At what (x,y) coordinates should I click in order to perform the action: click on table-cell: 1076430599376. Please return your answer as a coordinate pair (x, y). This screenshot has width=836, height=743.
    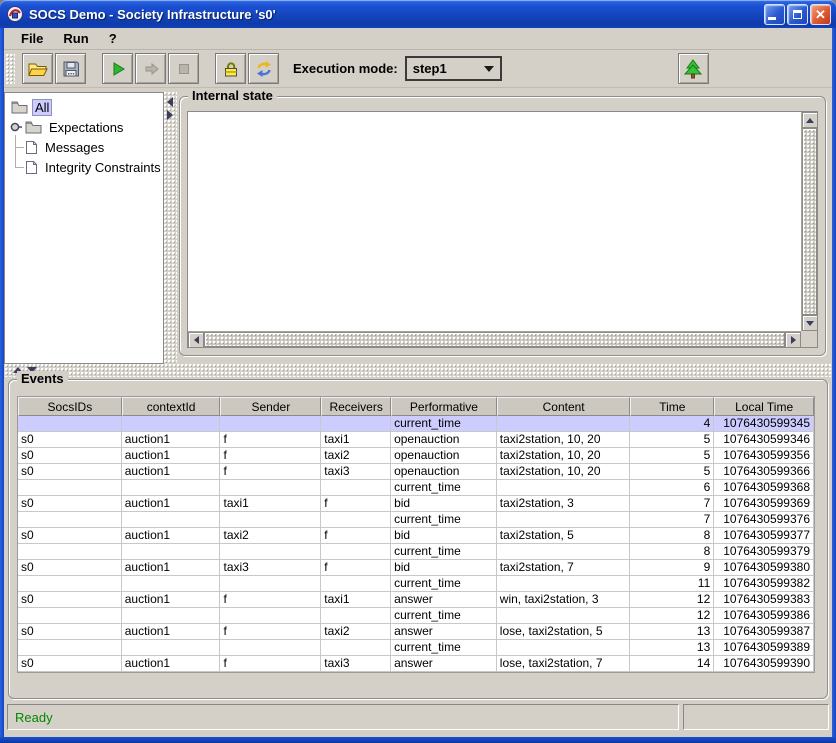
    Looking at the image, I should click on (764, 520).